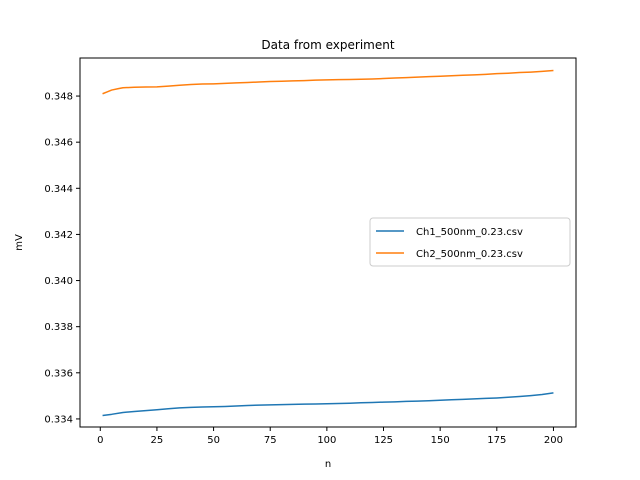 The height and width of the screenshot is (480, 640). Describe the element at coordinates (440, 440) in the screenshot. I see `x-tick-label: 150` at that location.